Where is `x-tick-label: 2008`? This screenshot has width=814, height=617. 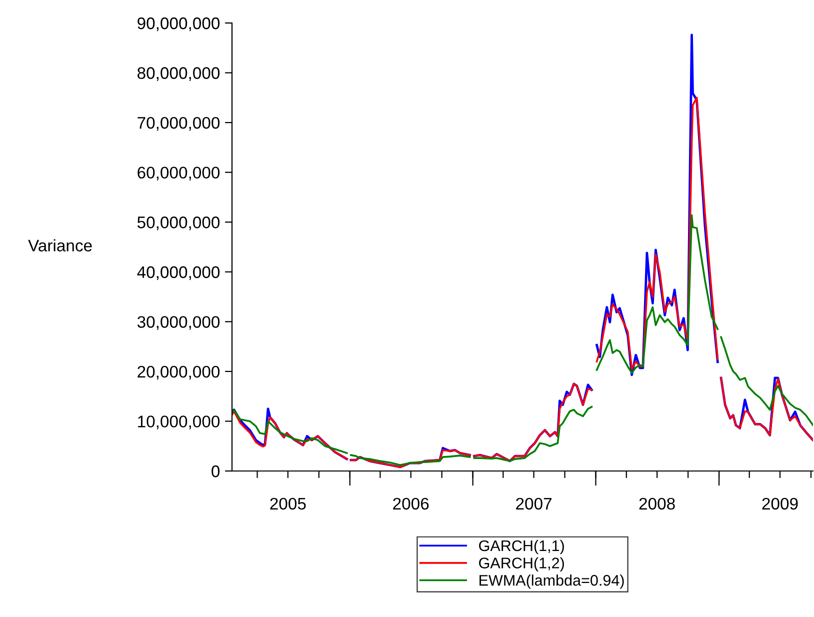 x-tick-label: 2008 is located at coordinates (657, 504).